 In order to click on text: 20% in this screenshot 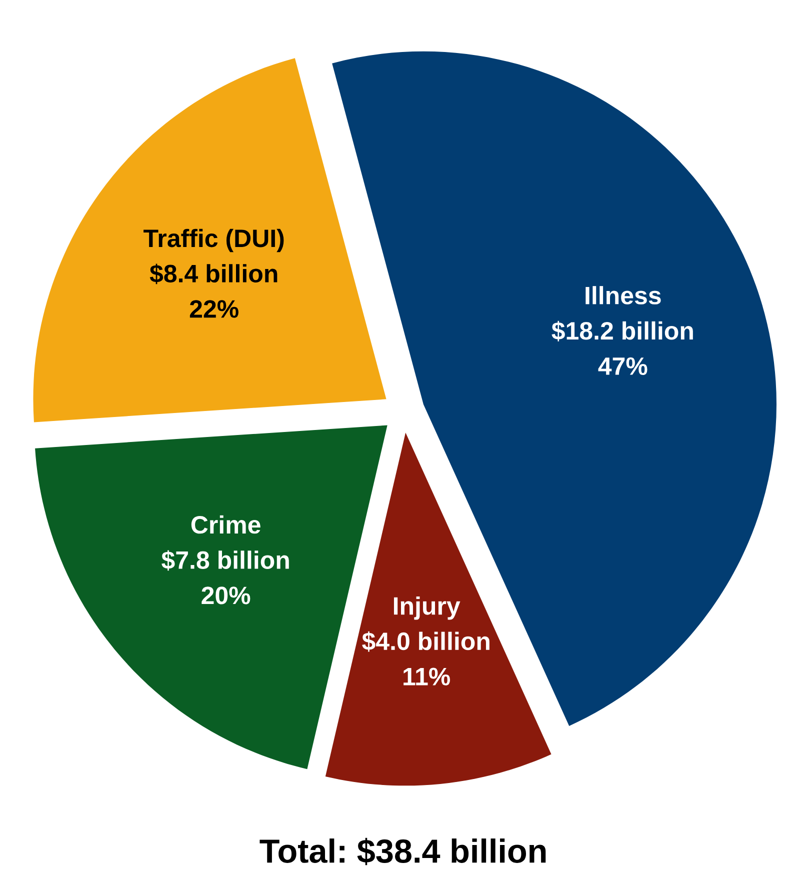, I will do `click(226, 595)`.